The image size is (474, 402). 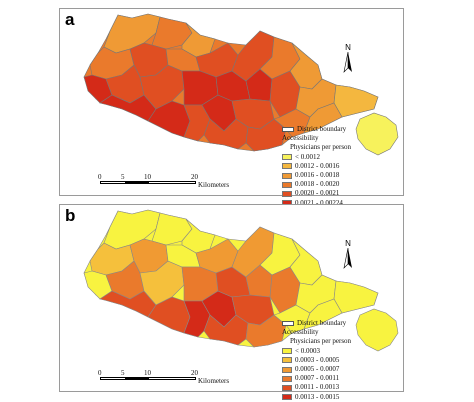 I want to click on legend-item-label: 0.0005 - 0.0007, so click(x=317, y=368).